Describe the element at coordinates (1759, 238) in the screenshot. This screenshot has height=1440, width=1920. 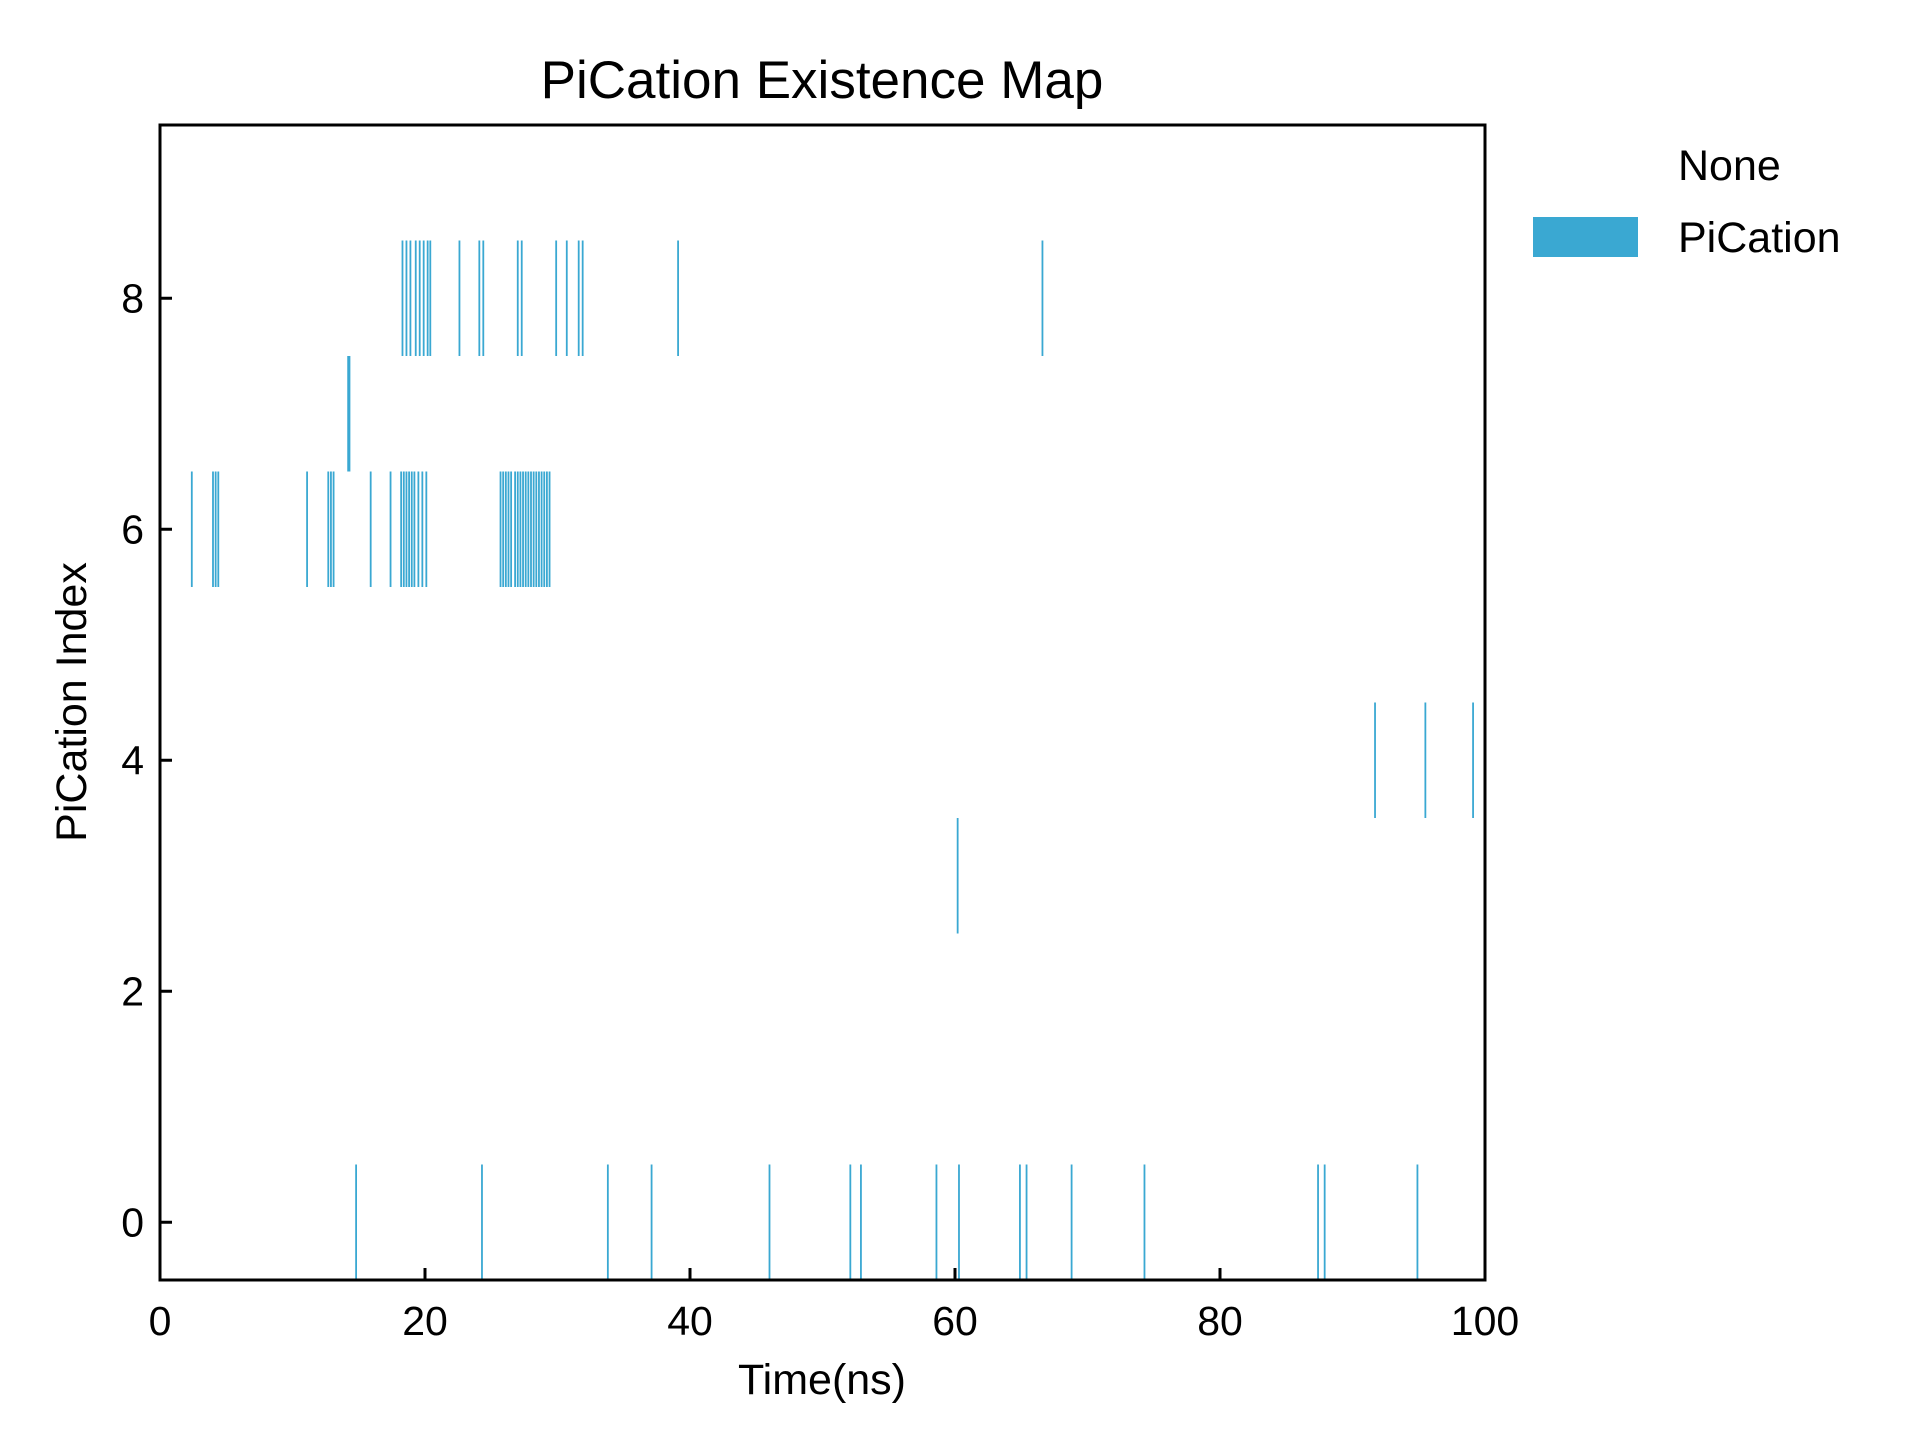
I see `legend-label: PiCation` at that location.